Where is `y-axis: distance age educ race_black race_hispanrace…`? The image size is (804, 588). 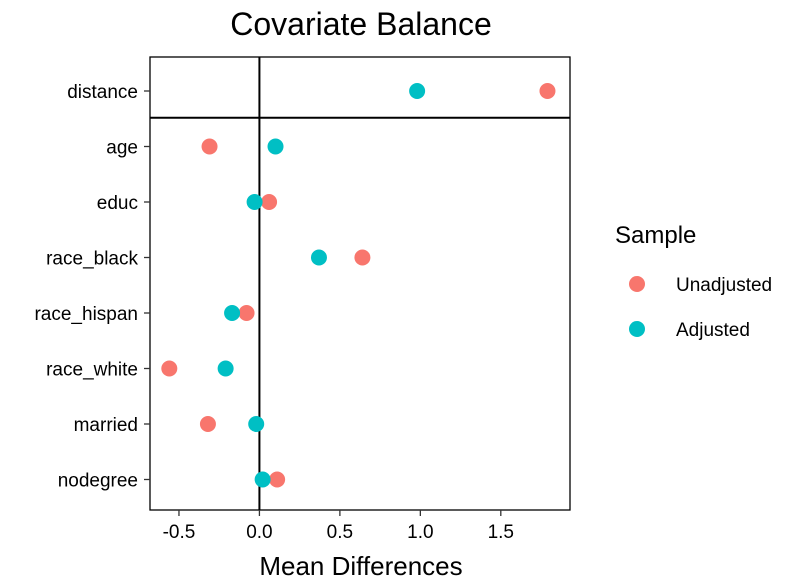 y-axis: distance age educ race_black race_hispanrace… is located at coordinates (92, 287).